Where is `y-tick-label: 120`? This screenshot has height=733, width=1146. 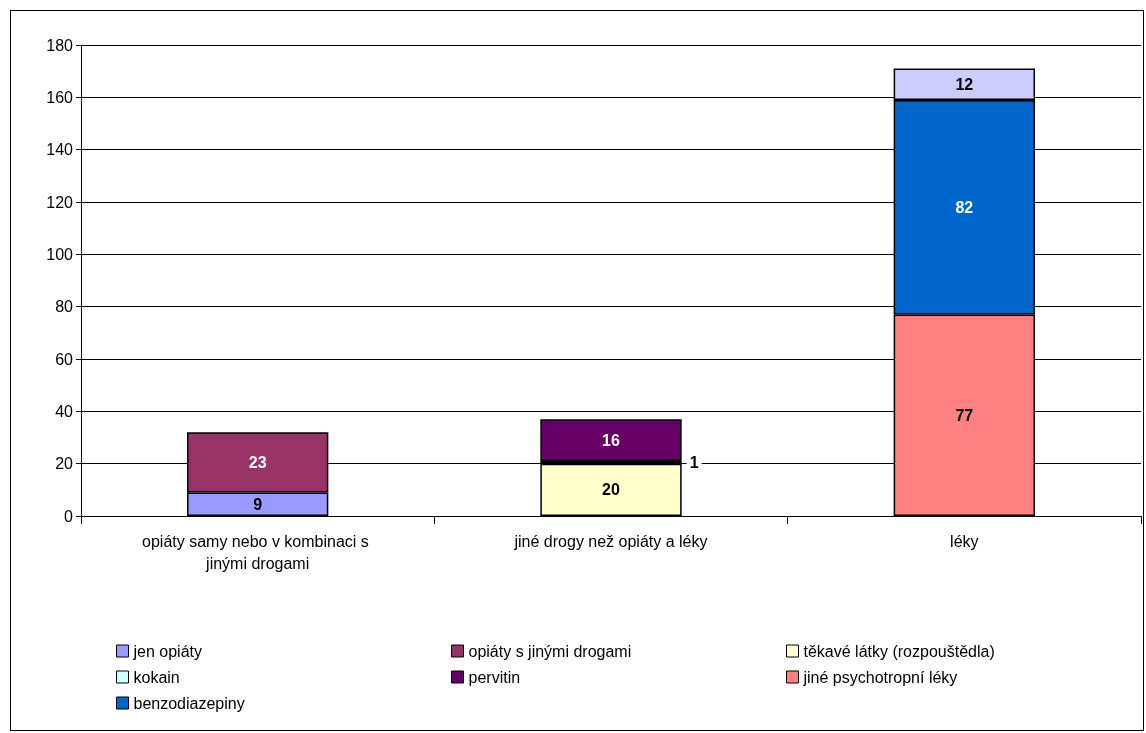
y-tick-label: 120 is located at coordinates (60, 202).